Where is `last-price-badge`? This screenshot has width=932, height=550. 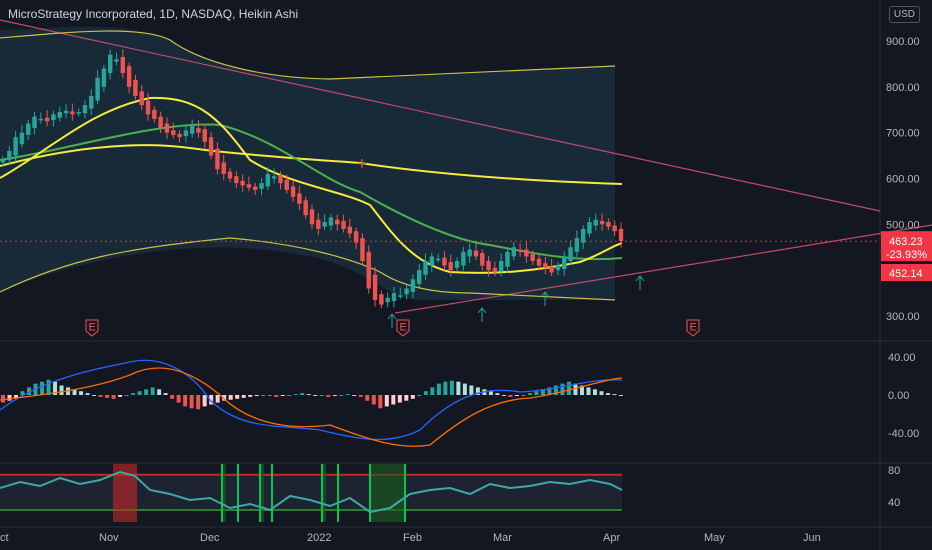 last-price-badge is located at coordinates (906, 246).